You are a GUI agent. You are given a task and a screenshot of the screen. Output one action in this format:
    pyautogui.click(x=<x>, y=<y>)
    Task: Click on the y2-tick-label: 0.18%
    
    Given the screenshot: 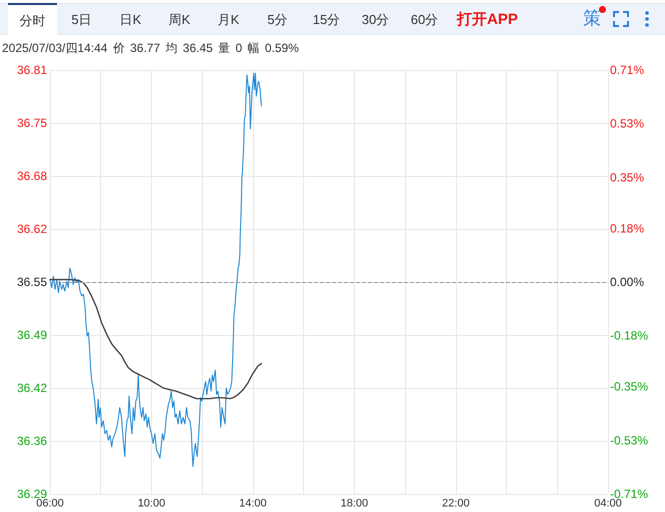 What is the action you would take?
    pyautogui.click(x=627, y=228)
    